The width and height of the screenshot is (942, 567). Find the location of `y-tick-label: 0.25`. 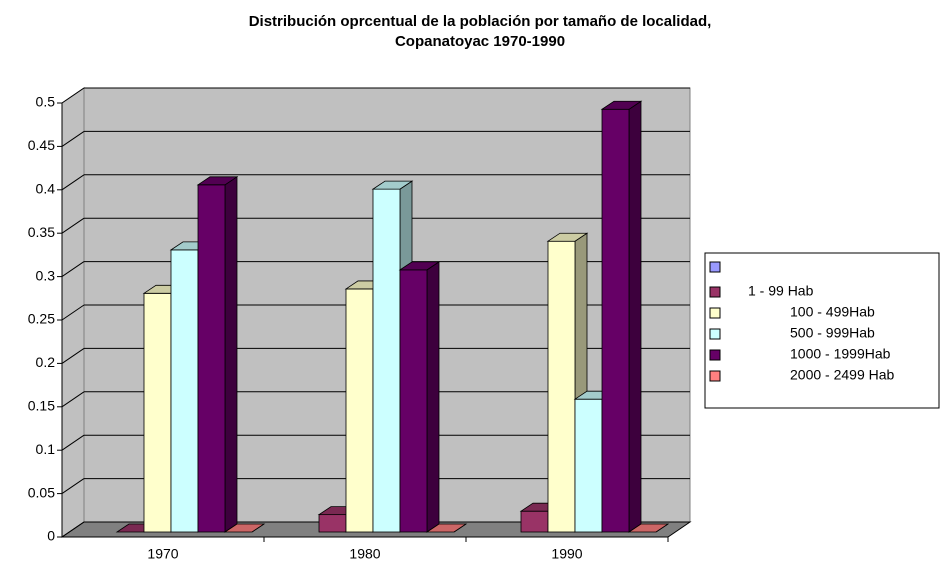

y-tick-label: 0.25 is located at coordinates (41, 319).